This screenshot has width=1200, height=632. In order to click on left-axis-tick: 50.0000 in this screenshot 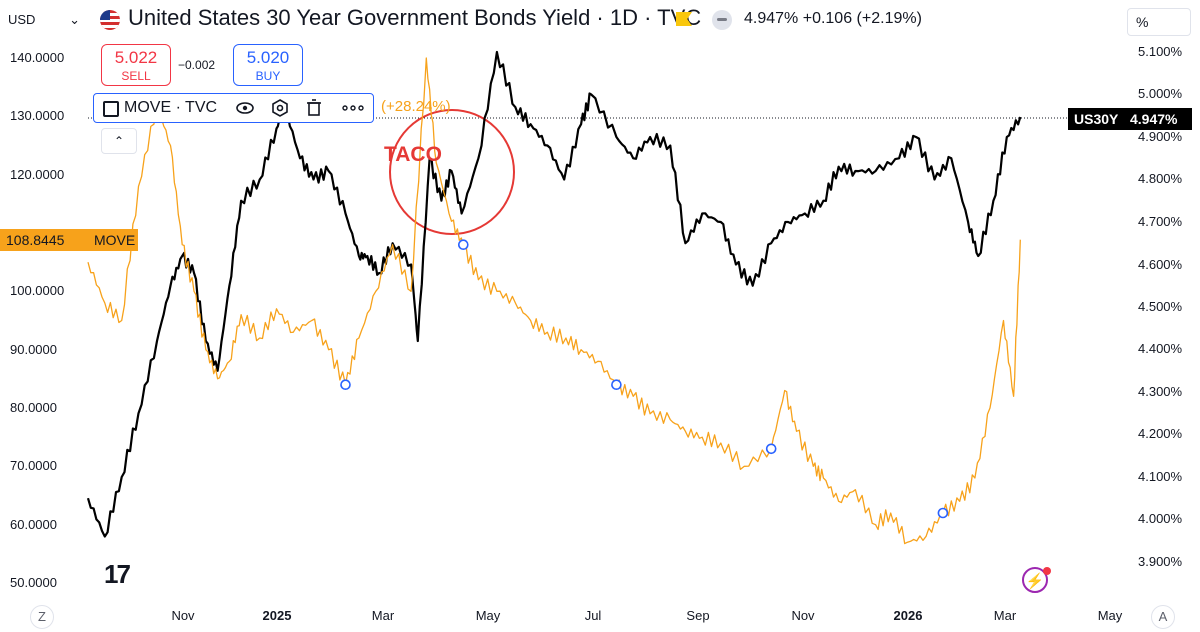, I will do `click(33, 582)`.